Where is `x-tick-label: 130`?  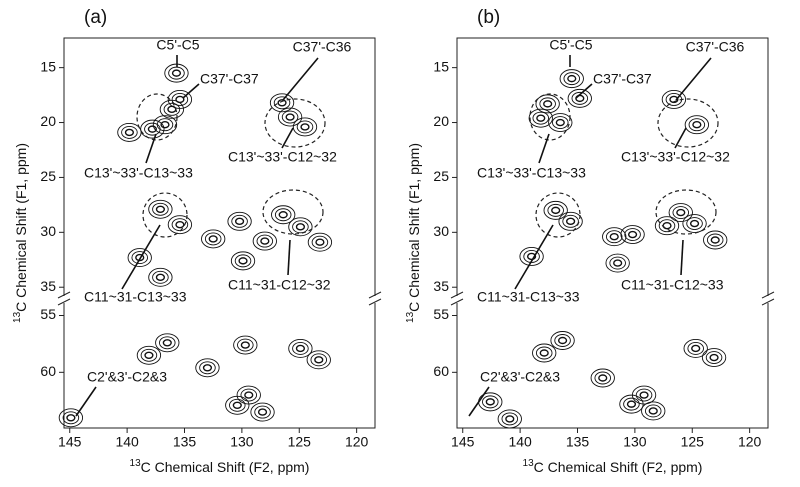 x-tick-label: 130 is located at coordinates (242, 442).